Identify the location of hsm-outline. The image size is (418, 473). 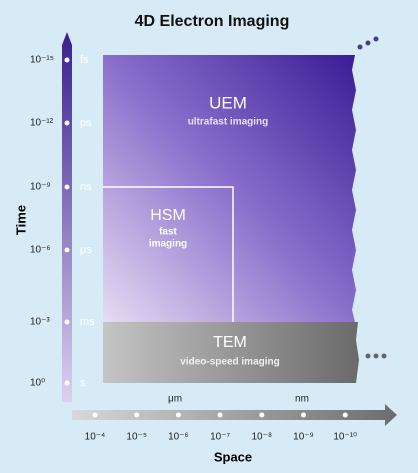
(168, 254).